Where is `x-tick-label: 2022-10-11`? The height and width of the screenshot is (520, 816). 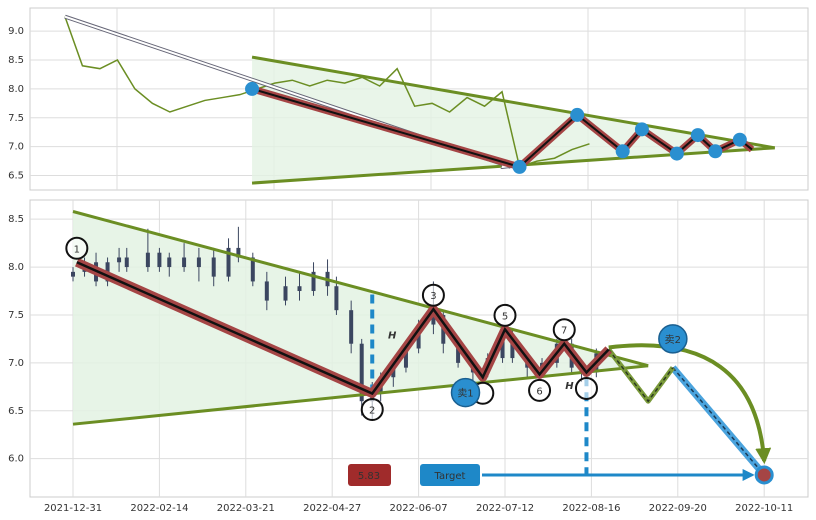
x-tick-label: 2022-10-11 is located at coordinates (764, 508).